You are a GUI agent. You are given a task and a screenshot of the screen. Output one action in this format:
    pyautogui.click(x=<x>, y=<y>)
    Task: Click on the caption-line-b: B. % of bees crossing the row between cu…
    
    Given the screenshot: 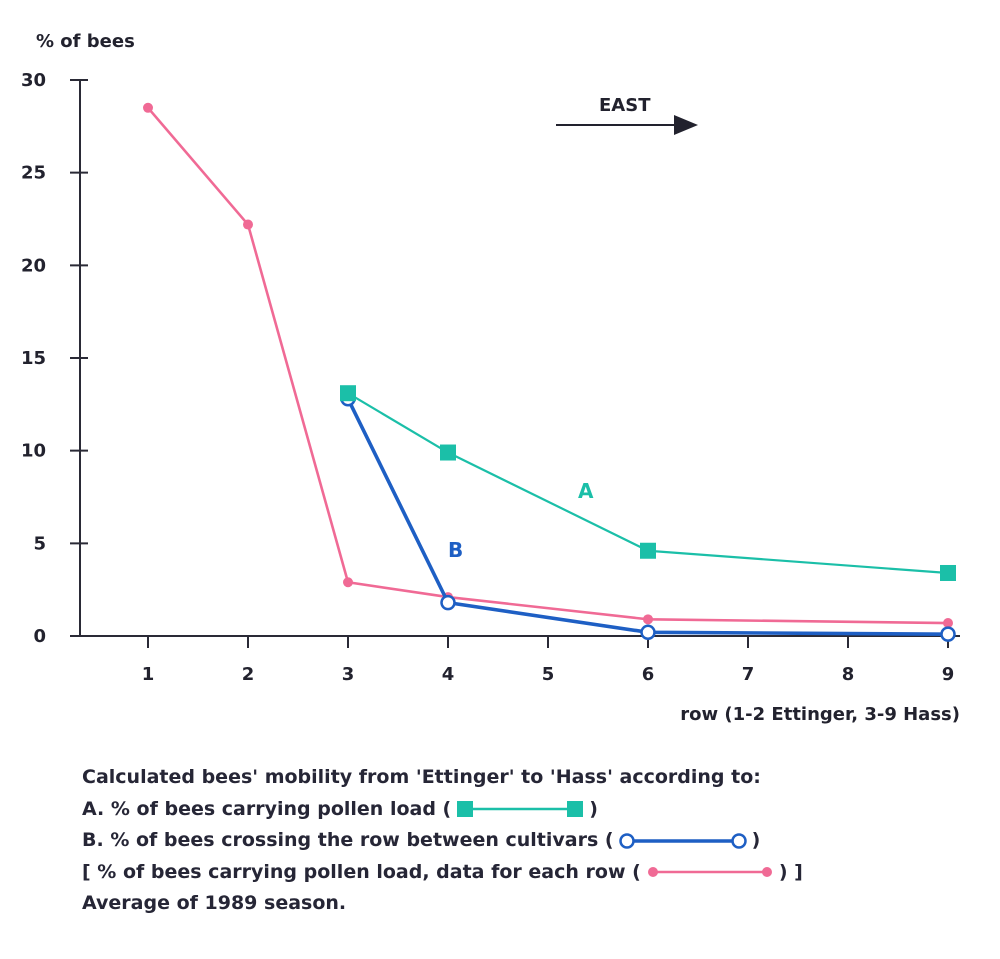 What is the action you would take?
    pyautogui.click(x=532, y=841)
    